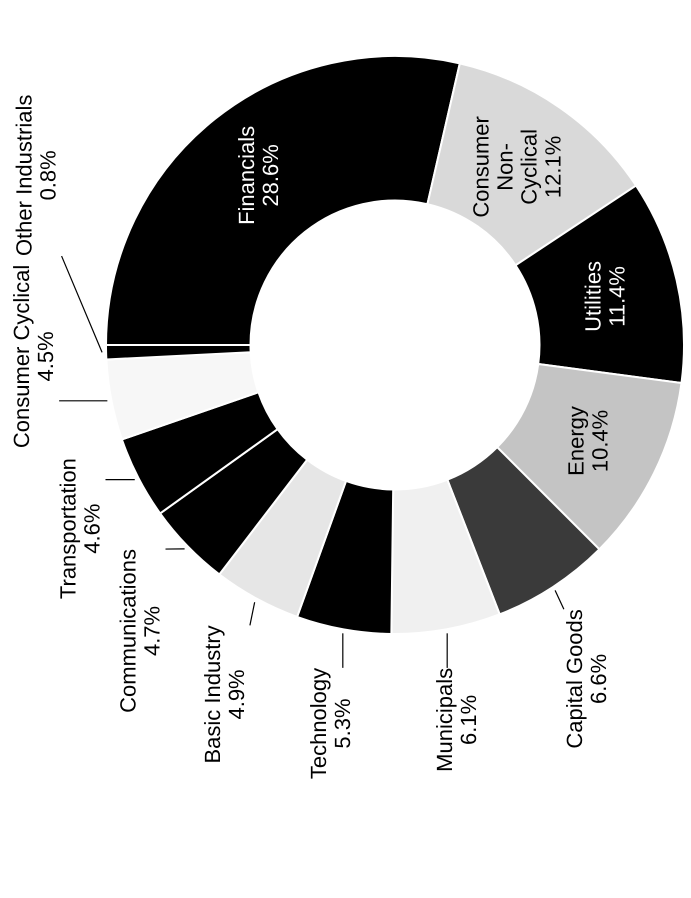 The image size is (691, 898). I want to click on slice-label: Financials, so click(247, 175).